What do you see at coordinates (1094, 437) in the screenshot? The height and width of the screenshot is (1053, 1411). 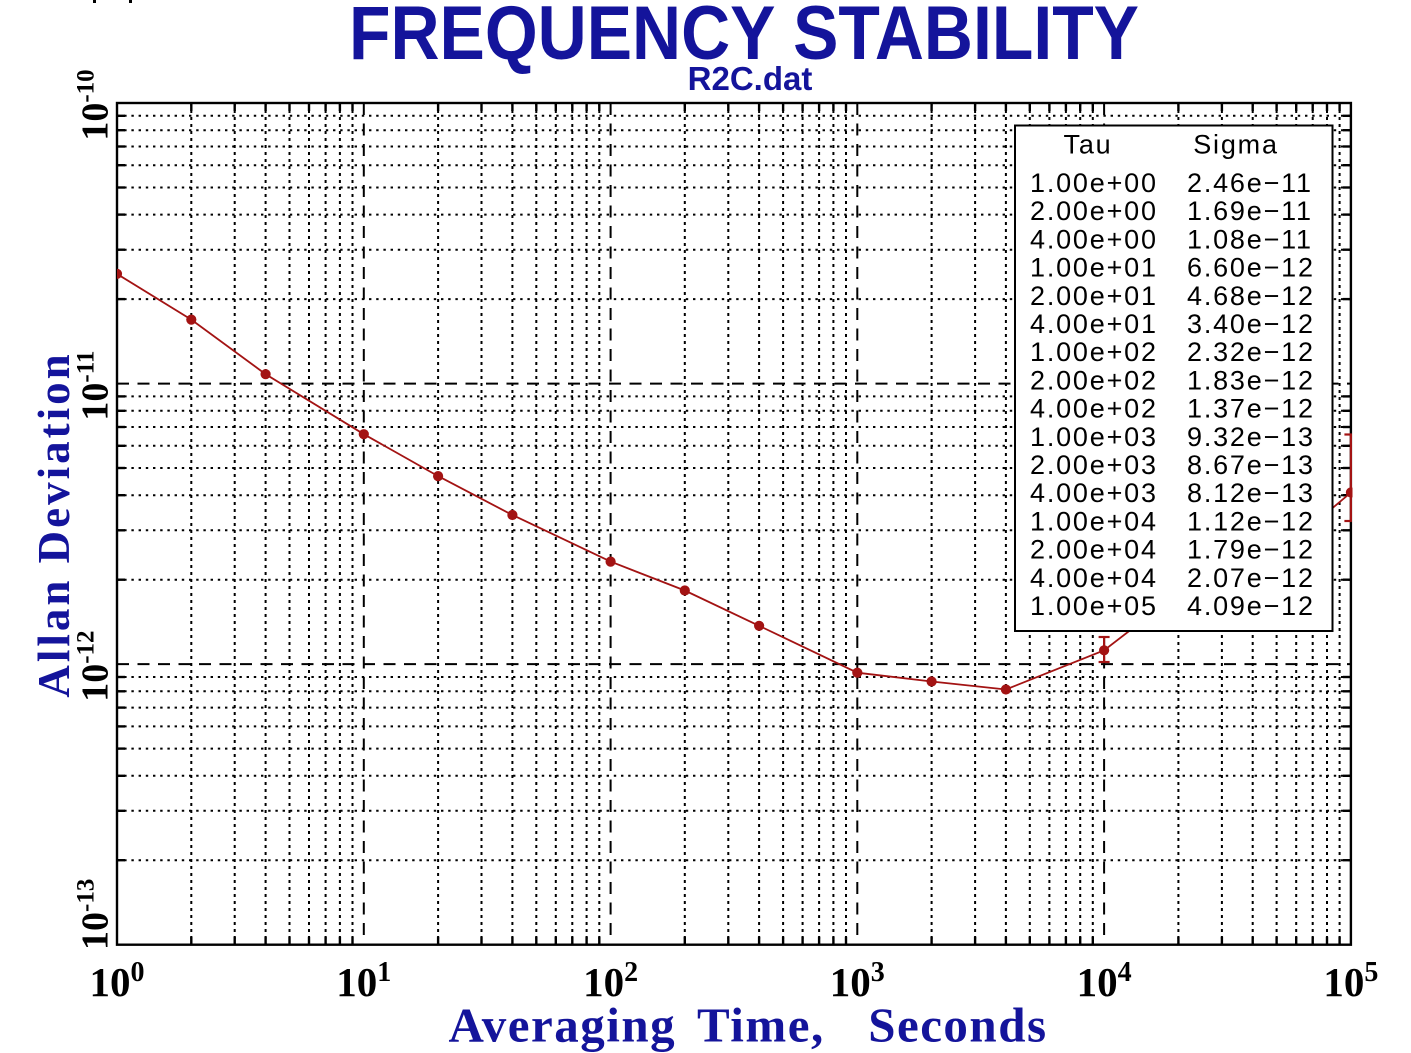 I see `svg-text: 1.00e+03` at bounding box center [1094, 437].